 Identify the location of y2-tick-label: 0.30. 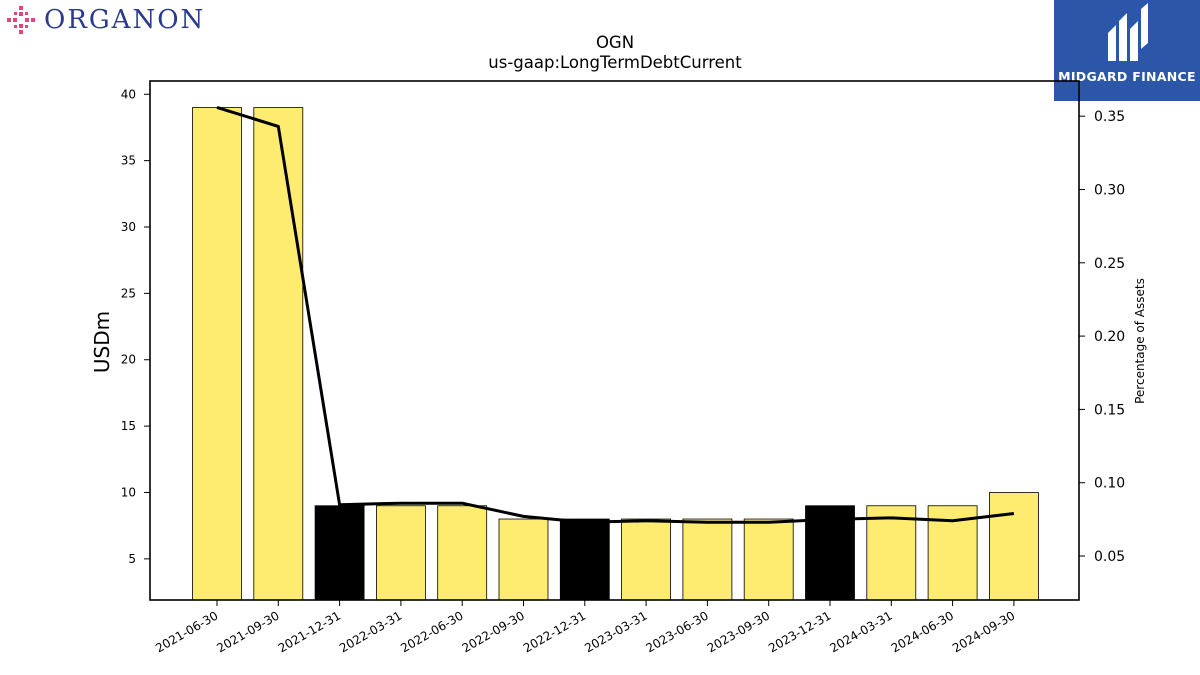
(1109, 190).